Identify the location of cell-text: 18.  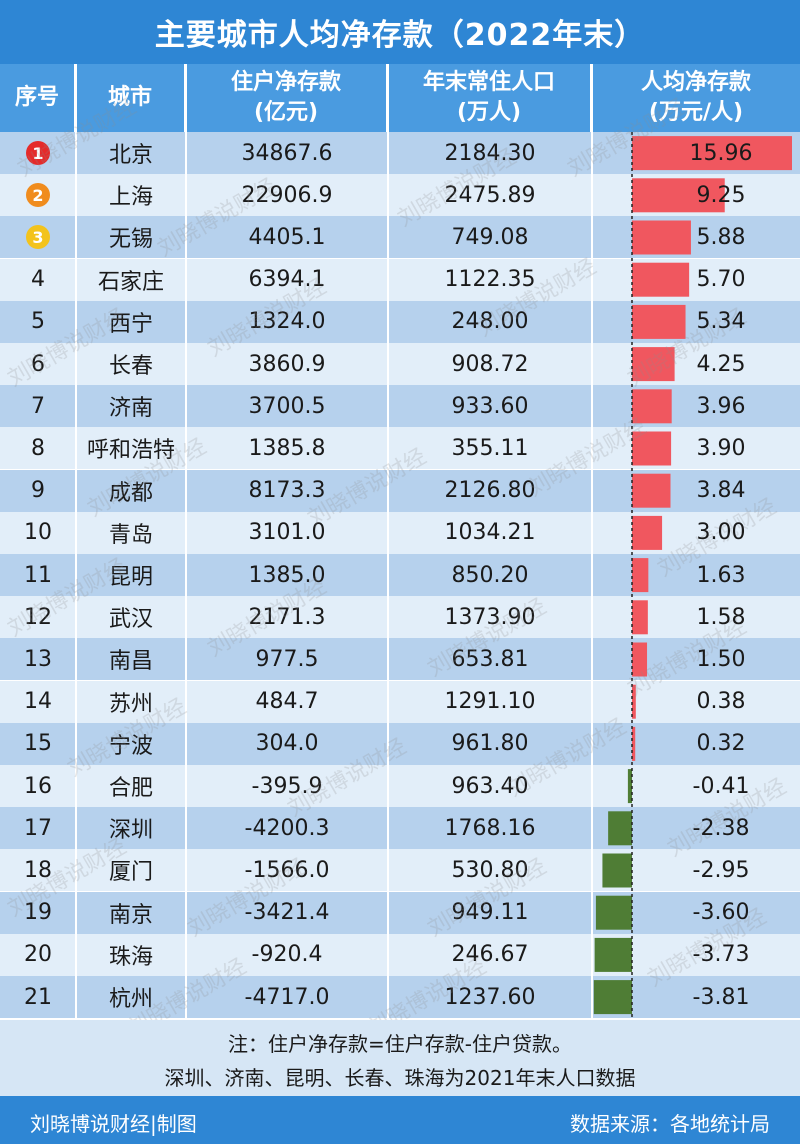
(38, 870).